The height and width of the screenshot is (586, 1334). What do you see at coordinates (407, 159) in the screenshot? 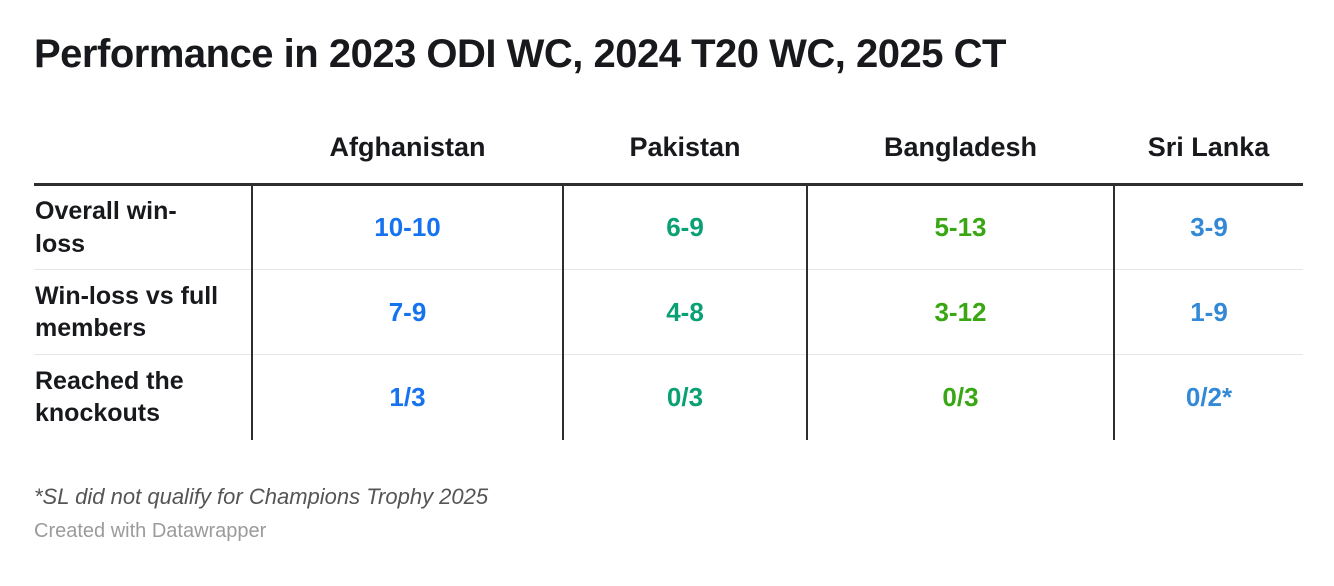
I see `column-header-afghanistan: Afghanistan` at bounding box center [407, 159].